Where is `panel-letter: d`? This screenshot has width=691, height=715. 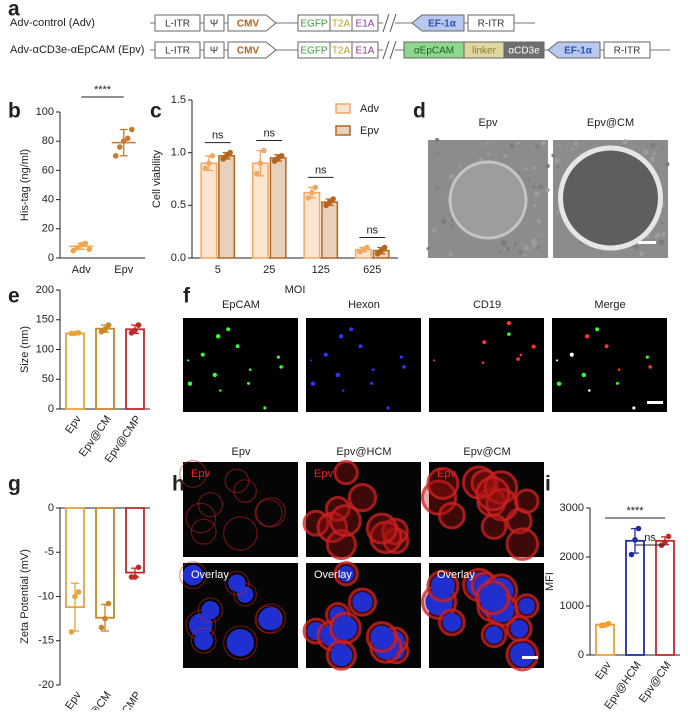 panel-letter: d is located at coordinates (419, 111).